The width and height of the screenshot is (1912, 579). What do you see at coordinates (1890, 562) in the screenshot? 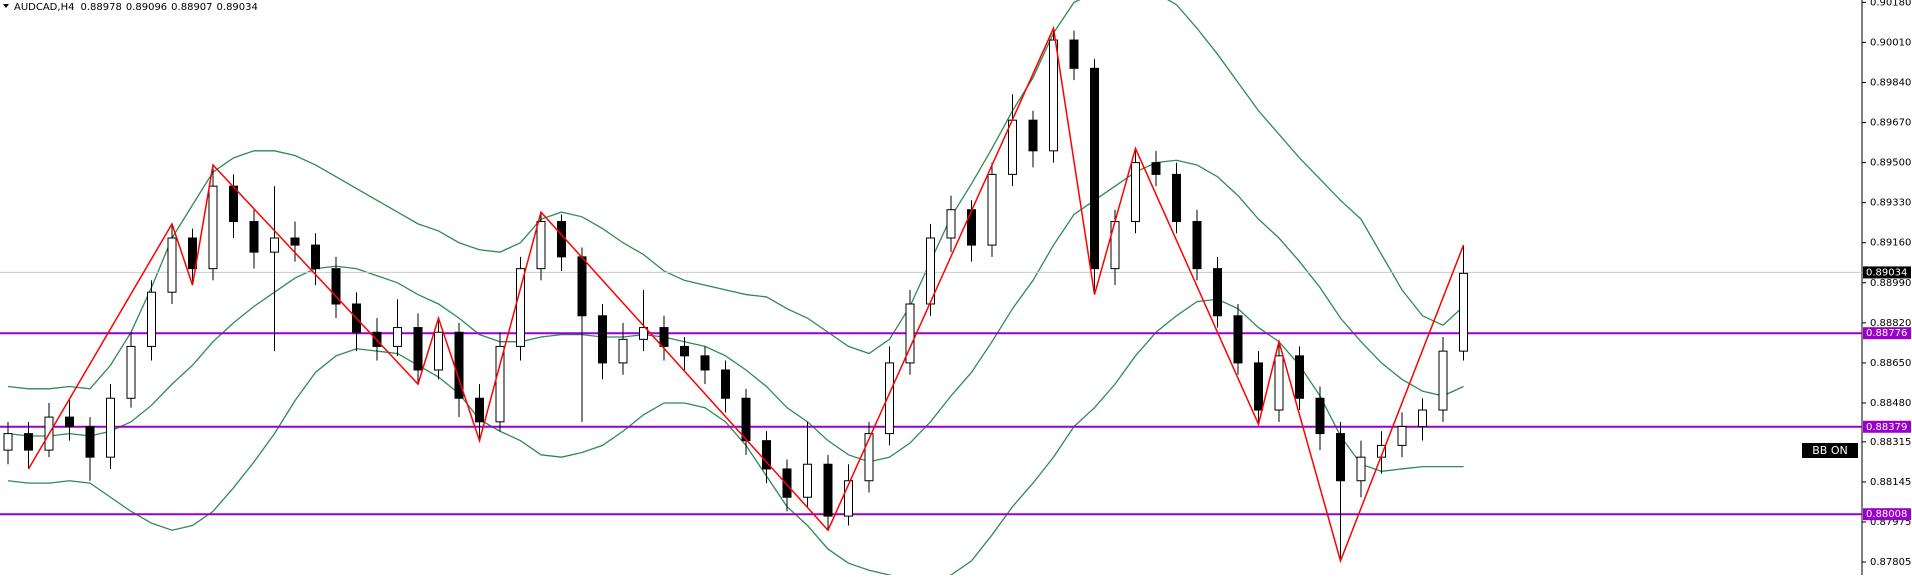
I see `y-tick-label: 0.87805` at bounding box center [1890, 562].